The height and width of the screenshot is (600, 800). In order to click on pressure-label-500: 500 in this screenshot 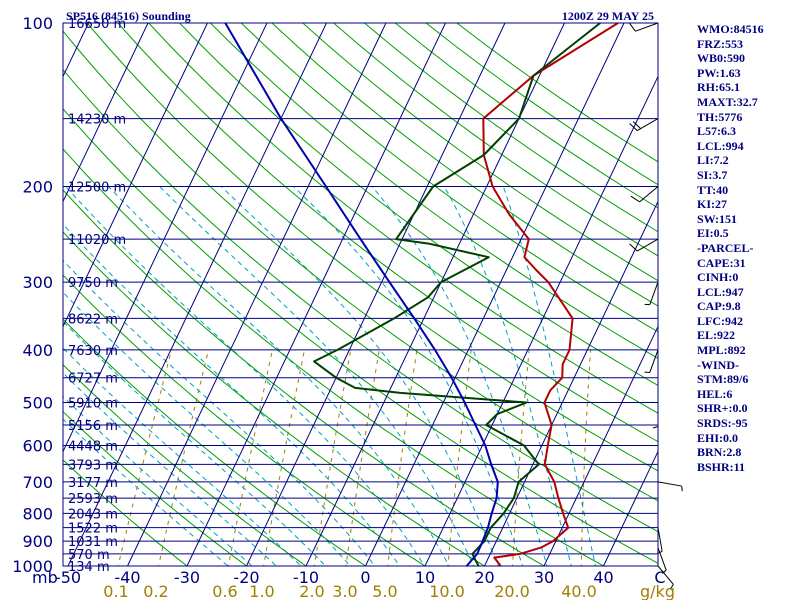, I will do `click(37, 403)`.